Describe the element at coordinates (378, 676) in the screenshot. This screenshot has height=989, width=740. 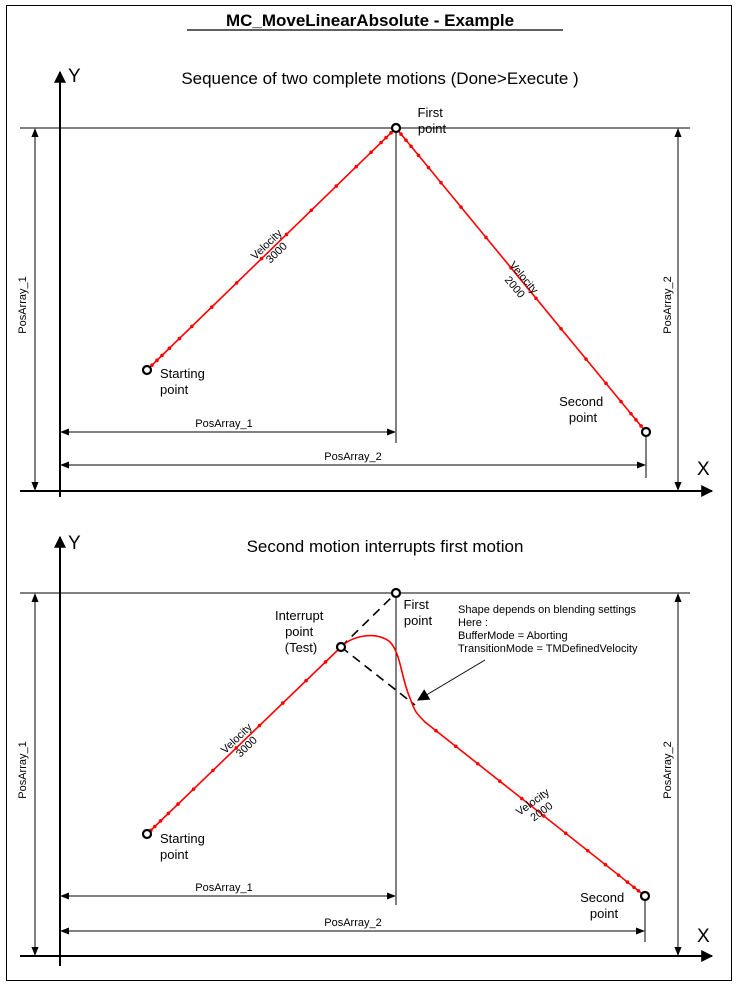
I see `panel-2-planned-path-to-second` at that location.